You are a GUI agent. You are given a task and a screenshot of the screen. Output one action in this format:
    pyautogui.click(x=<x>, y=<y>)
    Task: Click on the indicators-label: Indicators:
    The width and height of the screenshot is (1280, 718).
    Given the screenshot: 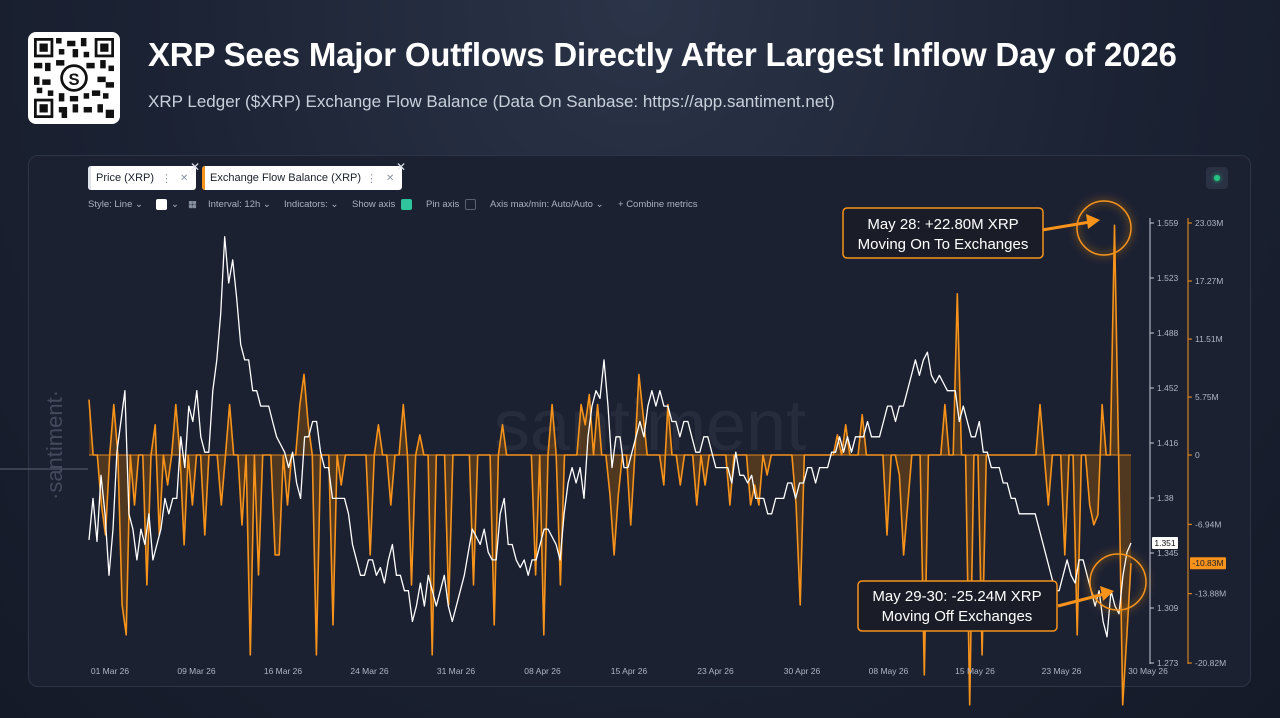 What is the action you would take?
    pyautogui.click(x=306, y=204)
    